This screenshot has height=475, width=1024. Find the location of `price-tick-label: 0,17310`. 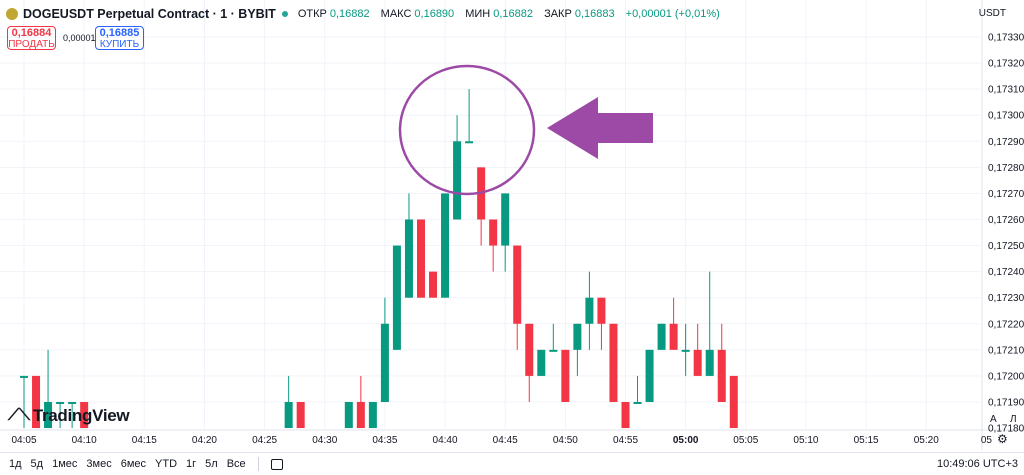

price-tick-label: 0,17310 is located at coordinates (1006, 90).